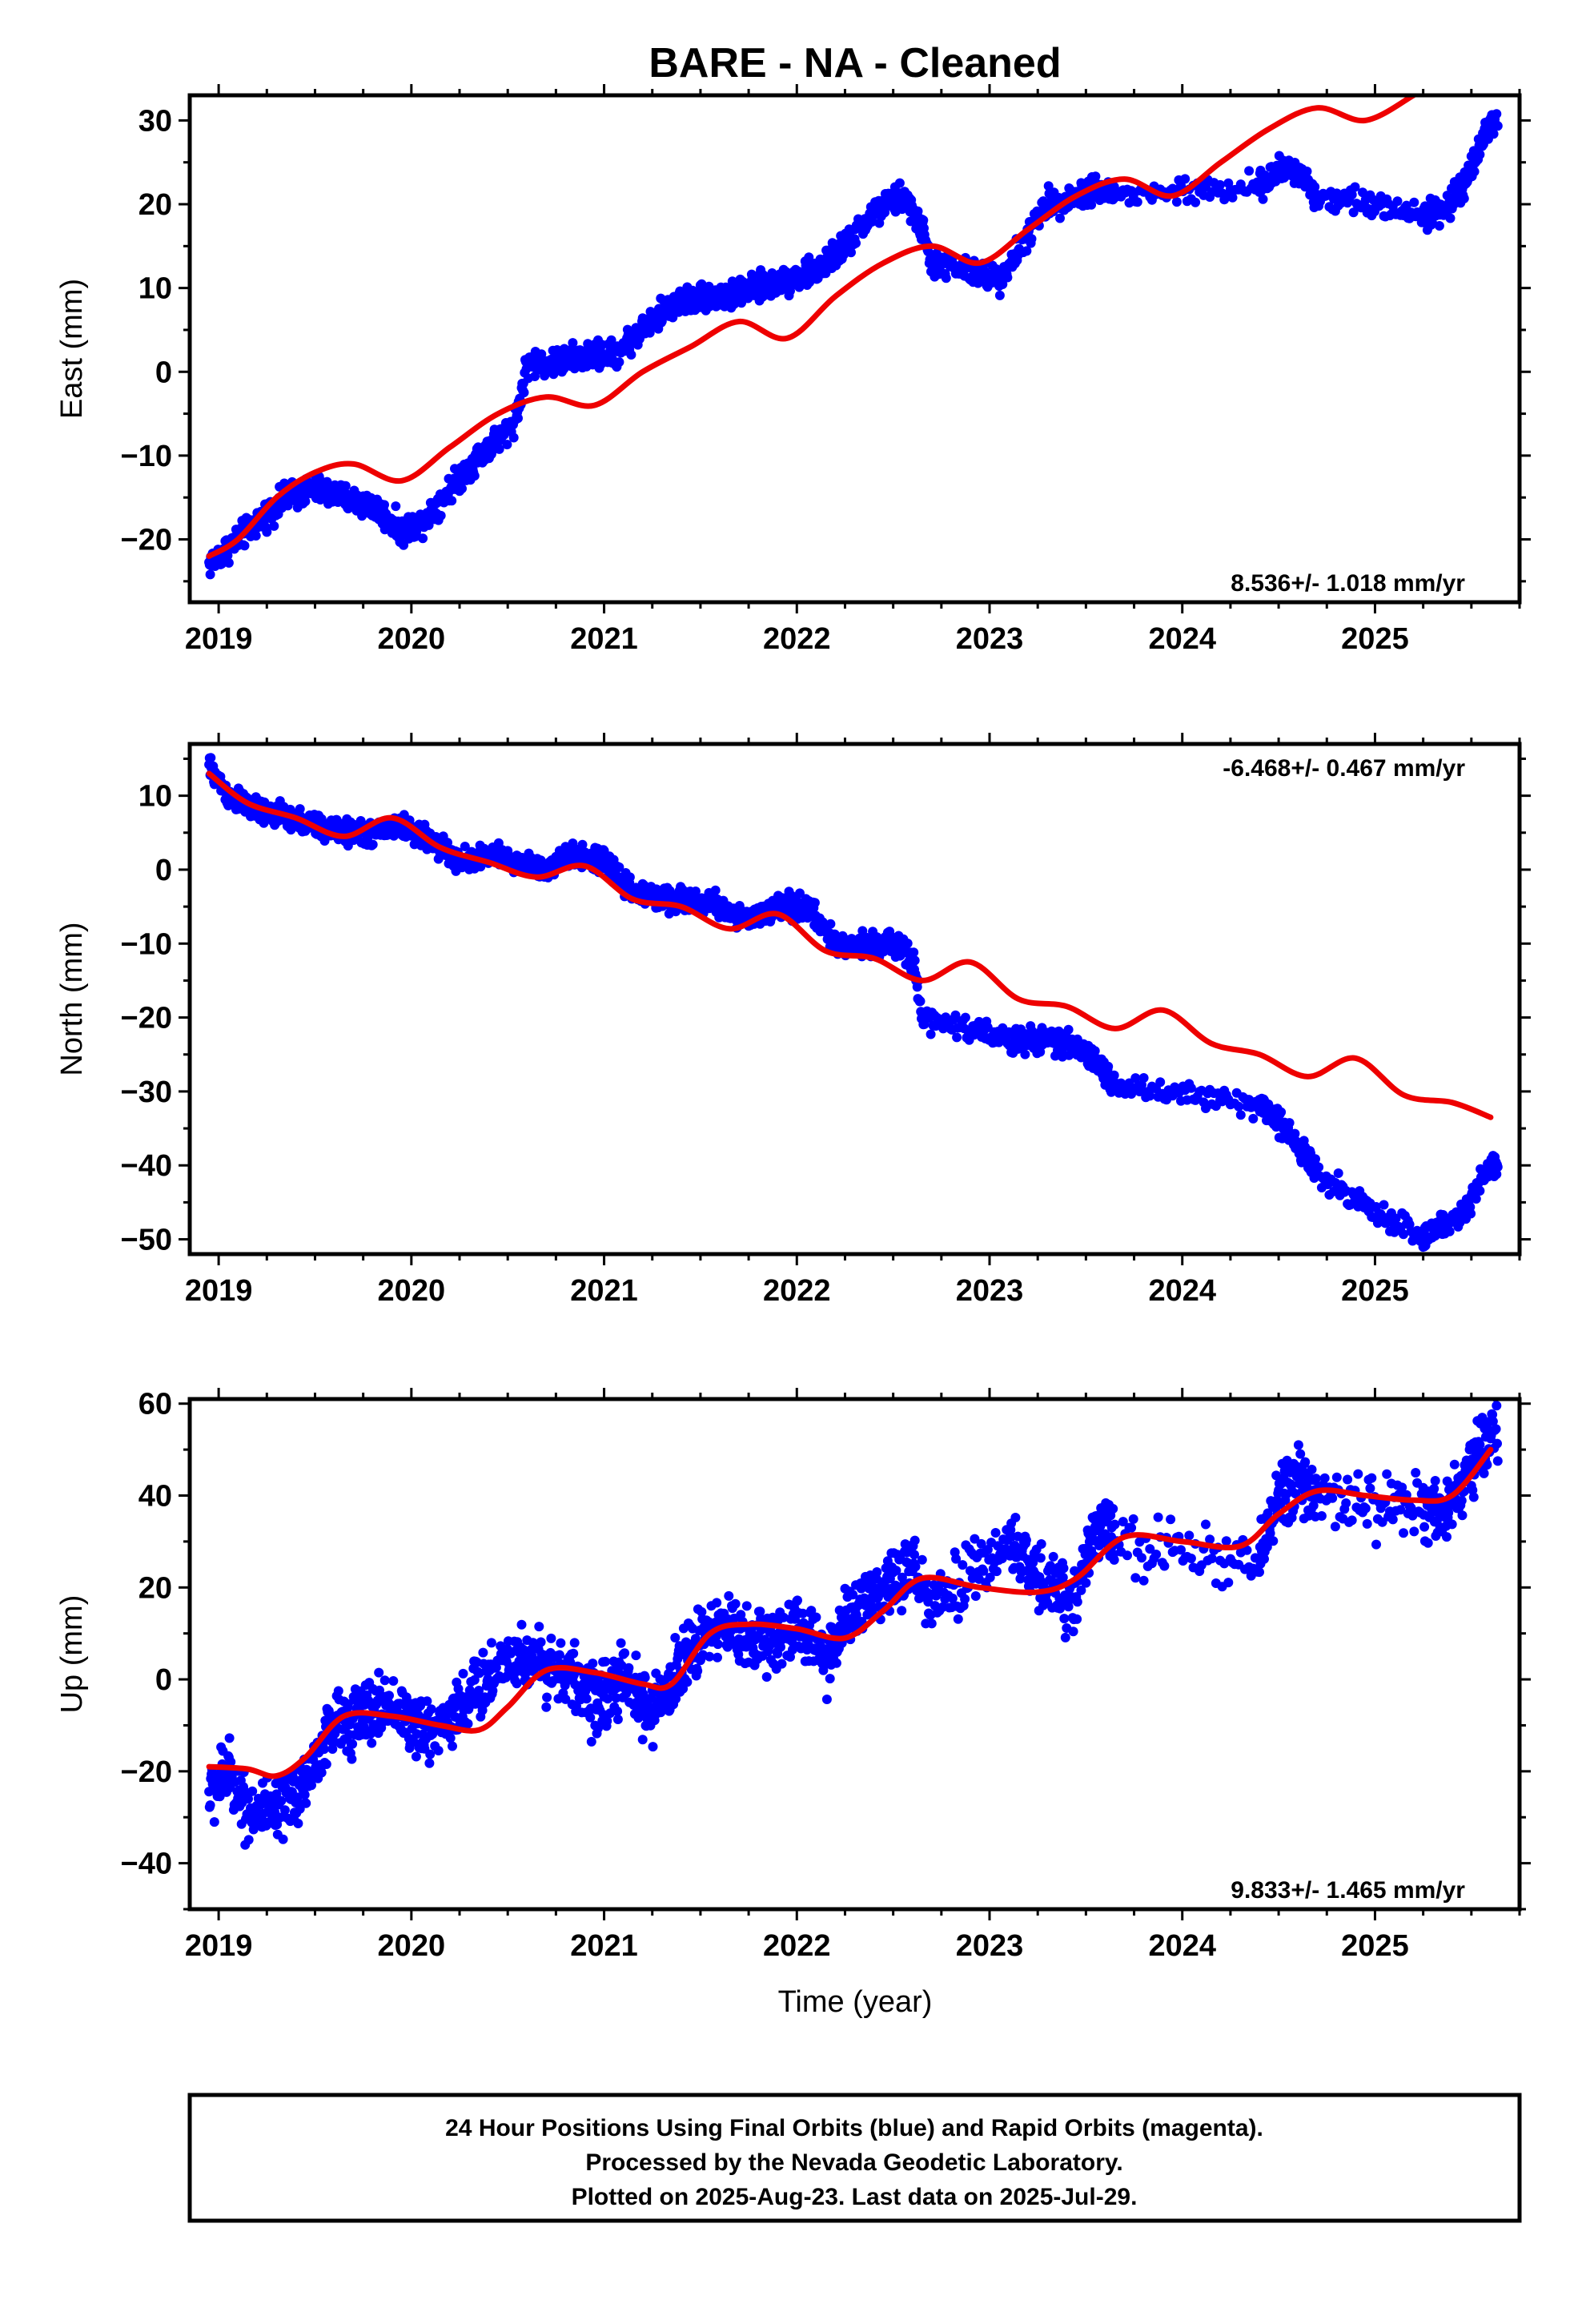 This screenshot has height=2324, width=1582. I want to click on y-tick-label: −40, so click(146, 1166).